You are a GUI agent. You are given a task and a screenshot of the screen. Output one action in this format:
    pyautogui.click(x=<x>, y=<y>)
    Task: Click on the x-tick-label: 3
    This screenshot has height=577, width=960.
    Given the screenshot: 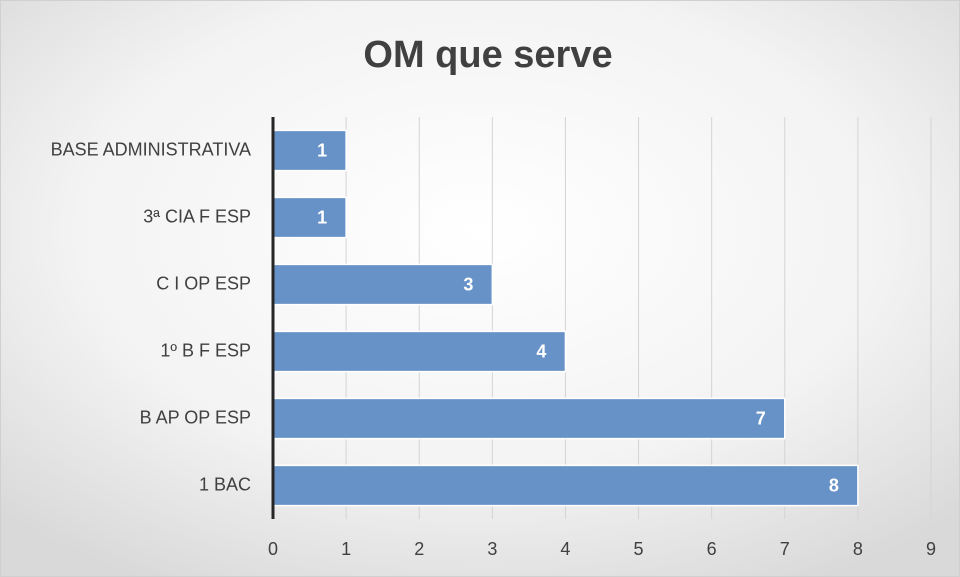 What is the action you would take?
    pyautogui.click(x=492, y=549)
    